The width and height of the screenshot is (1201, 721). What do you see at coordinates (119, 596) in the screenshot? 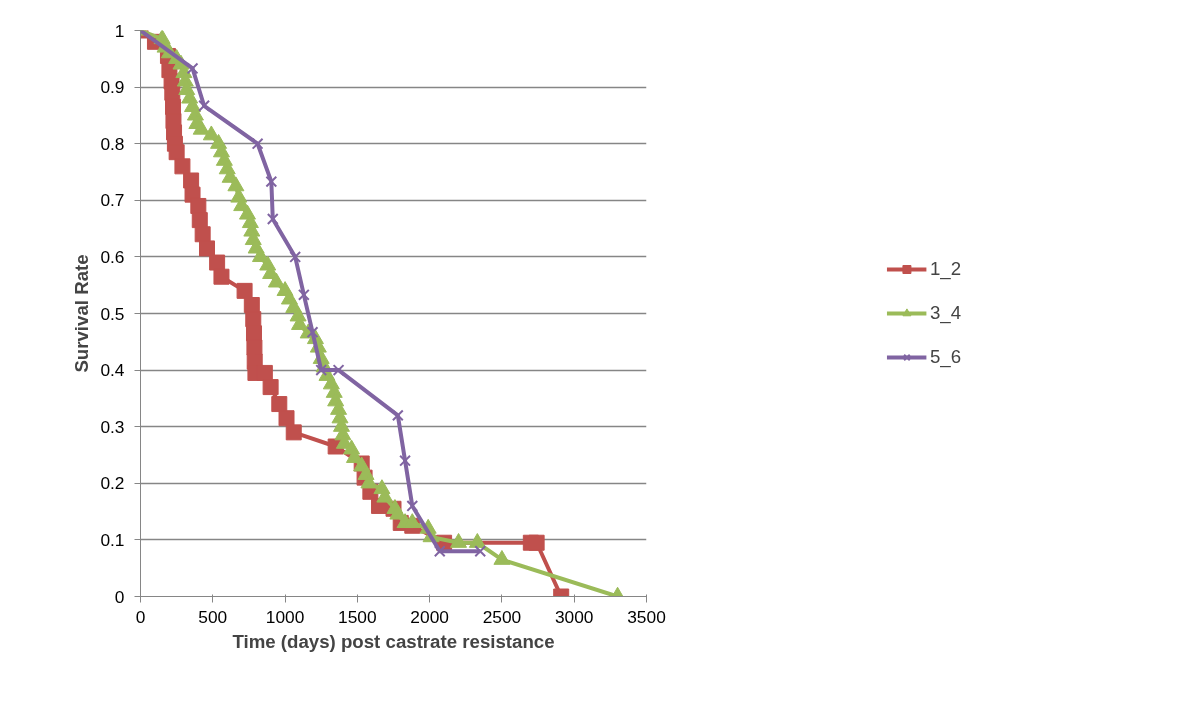
I see `y-tick-label: 0` at bounding box center [119, 596].